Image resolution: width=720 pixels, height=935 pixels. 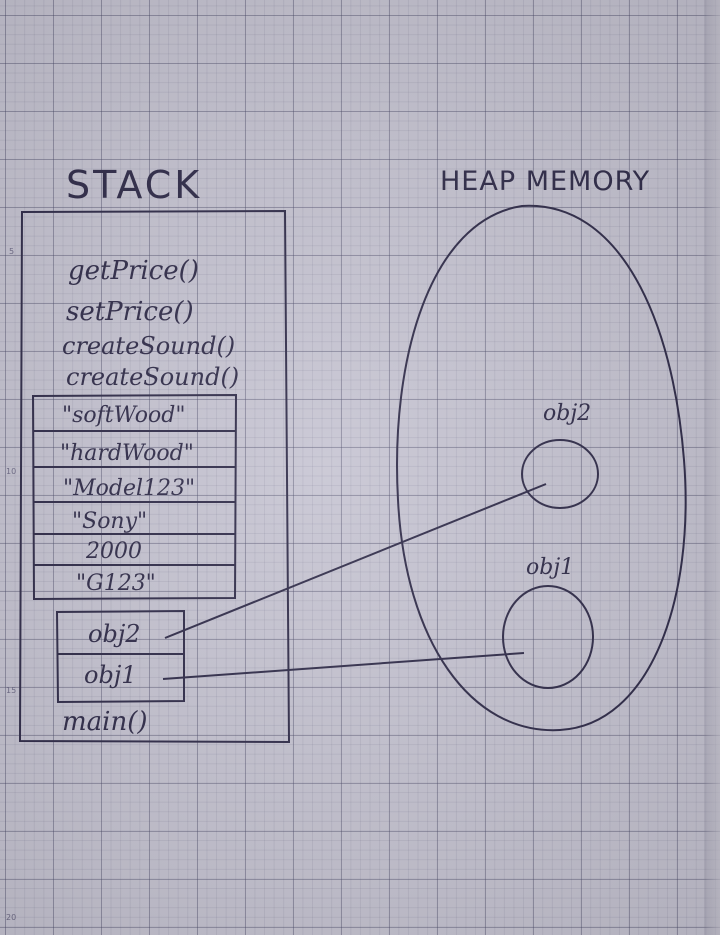 What do you see at coordinates (134, 185) in the screenshot?
I see `stack-title: STACK` at bounding box center [134, 185].